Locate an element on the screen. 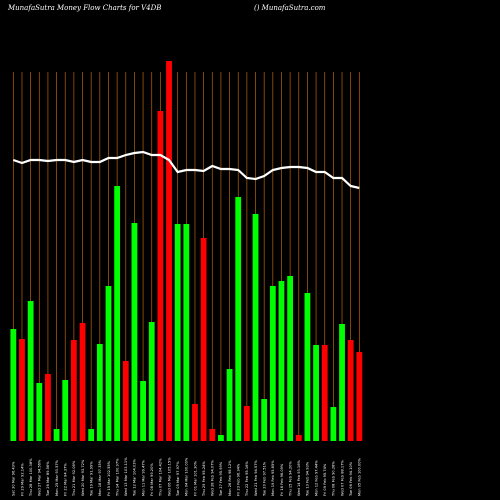 This screenshot has width=500, height=500. x-tick-label: Thu 22 Feb 95.16% is located at coordinates (247, 479).